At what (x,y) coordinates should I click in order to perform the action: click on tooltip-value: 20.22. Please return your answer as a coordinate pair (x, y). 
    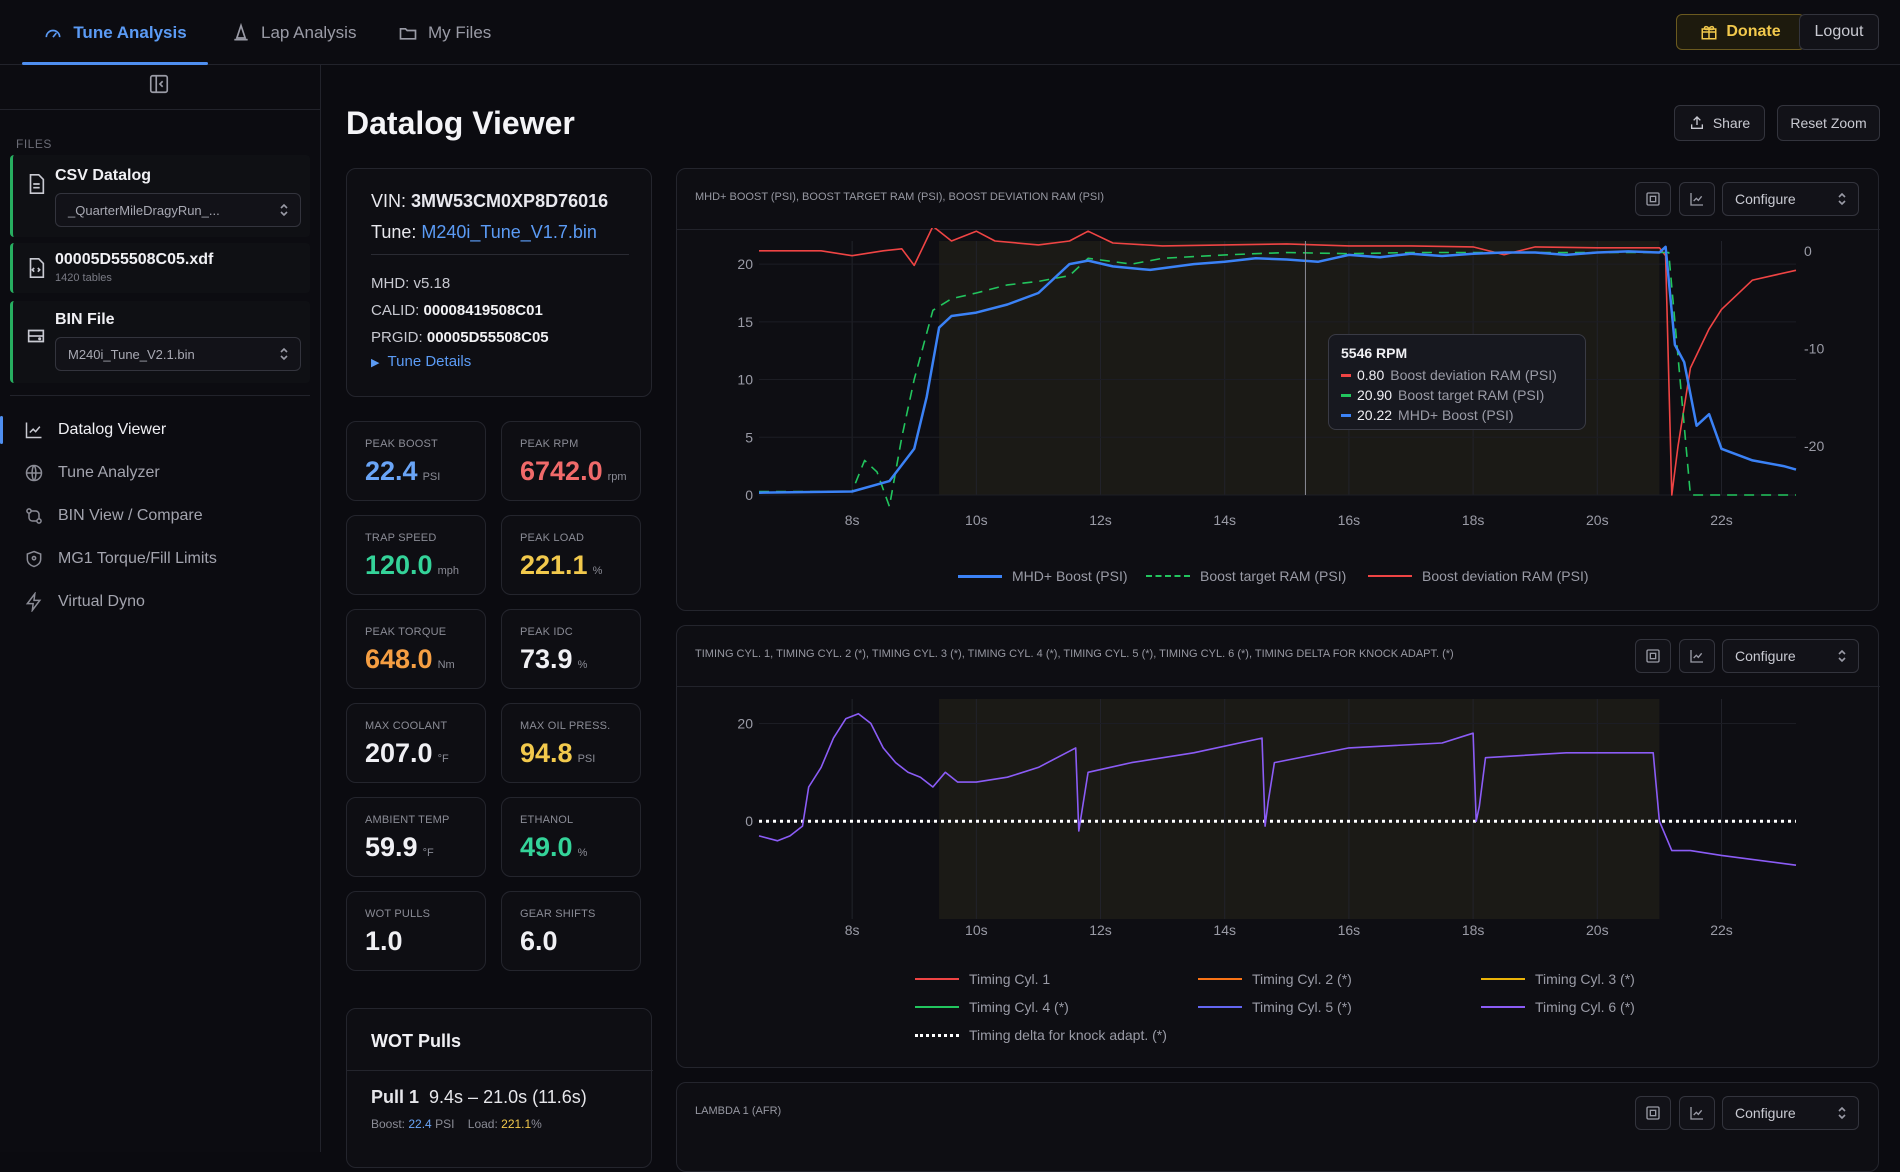
    Looking at the image, I should click on (1375, 415).